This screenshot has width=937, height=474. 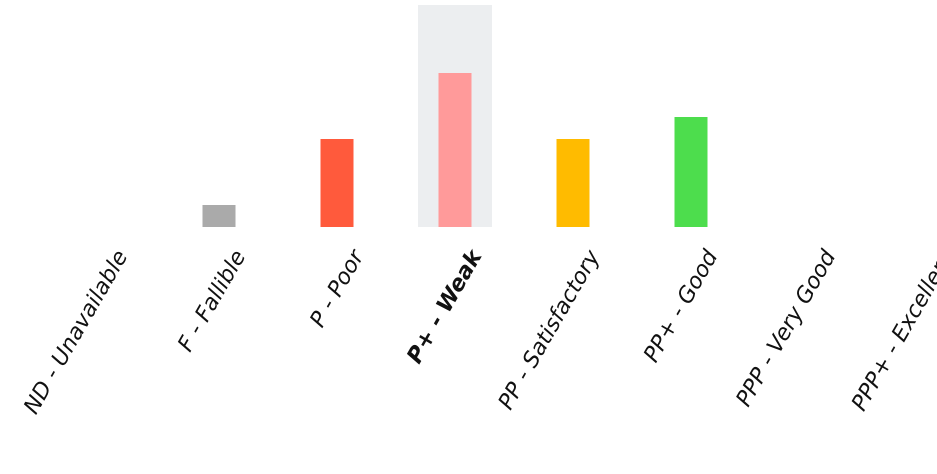 What do you see at coordinates (681, 305) in the screenshot?
I see `tick-label-5: PP+ - Good` at bounding box center [681, 305].